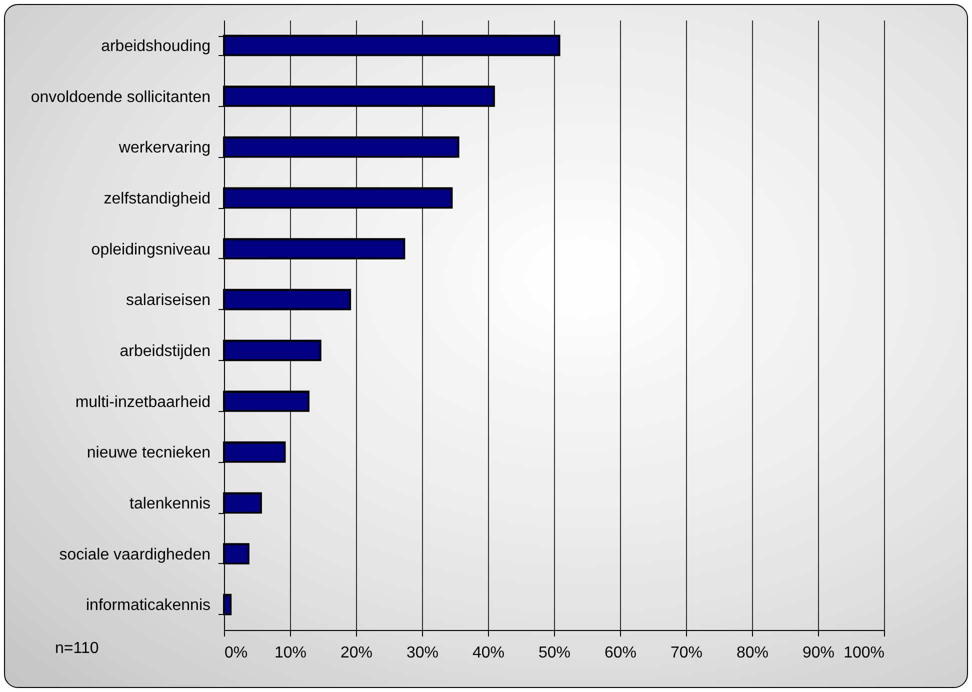  Describe the element at coordinates (142, 402) in the screenshot. I see `y-tick-label: multi-inzetbaarheid` at that location.